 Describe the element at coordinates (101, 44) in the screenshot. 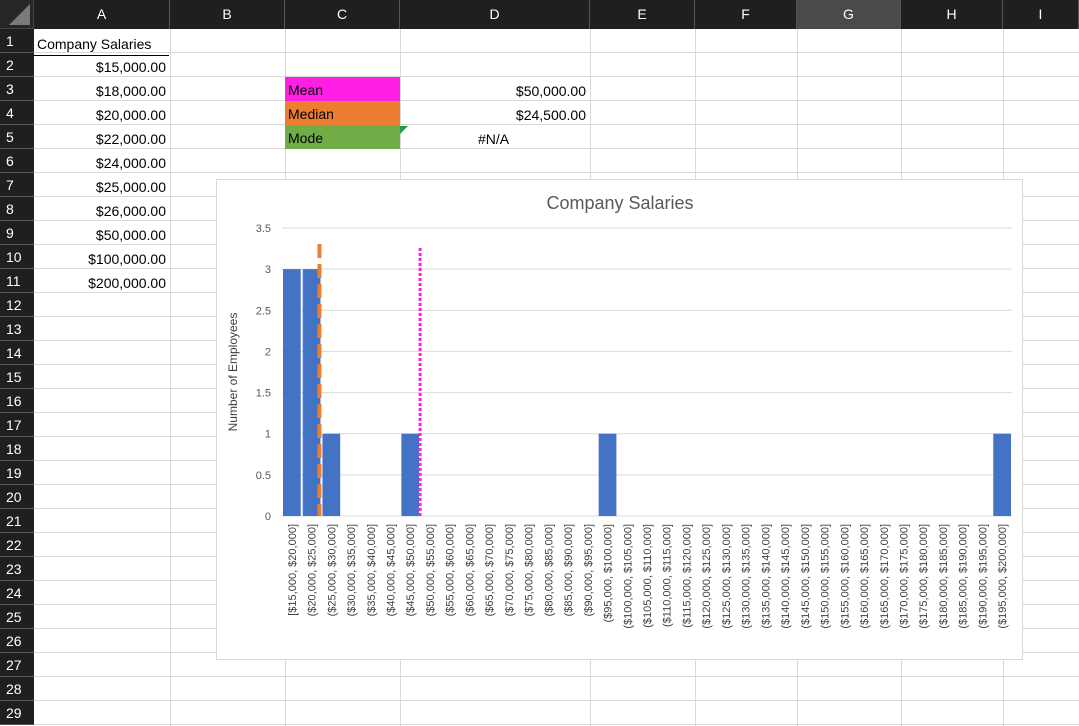

I see `cell-a1: Company Salaries` at that location.